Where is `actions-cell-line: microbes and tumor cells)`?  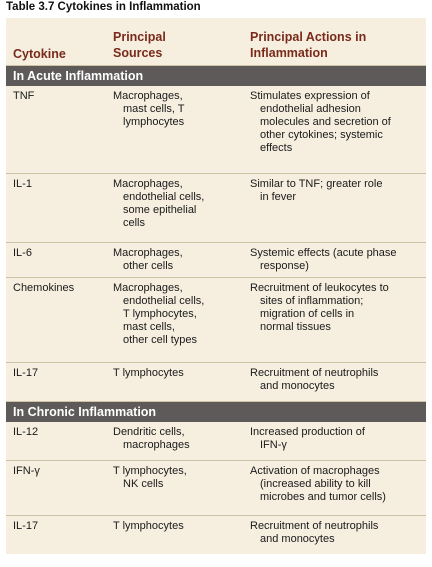 actions-cell-line: microbes and tumor cells) is located at coordinates (323, 497).